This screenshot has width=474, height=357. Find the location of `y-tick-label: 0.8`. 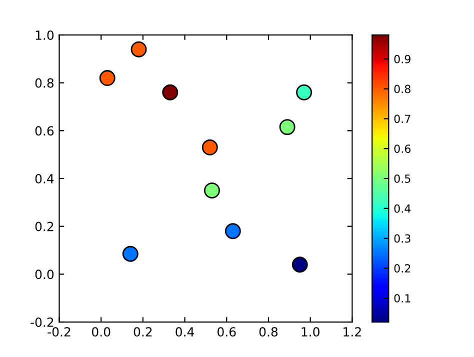

y-tick-label: 0.8 is located at coordinates (44, 83).